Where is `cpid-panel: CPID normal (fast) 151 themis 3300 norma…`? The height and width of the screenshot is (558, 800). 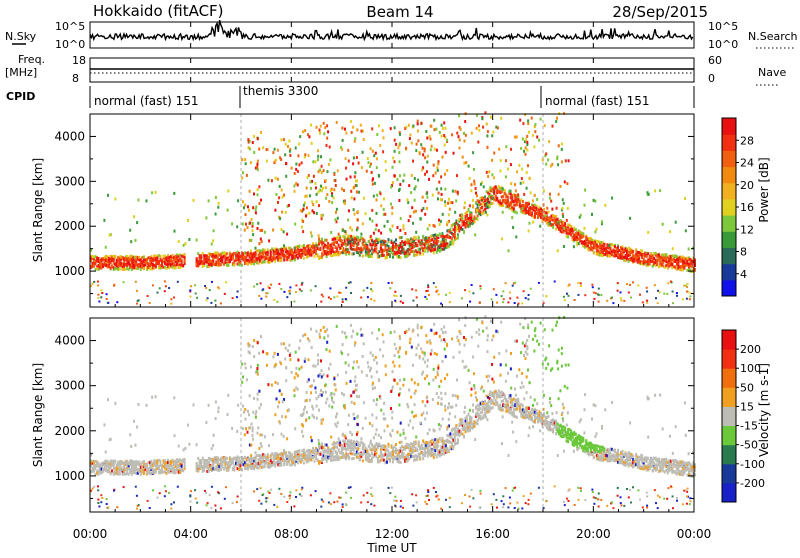 cpid-panel: CPID normal (fast) 151 themis 3300 norma… is located at coordinates (350, 96).